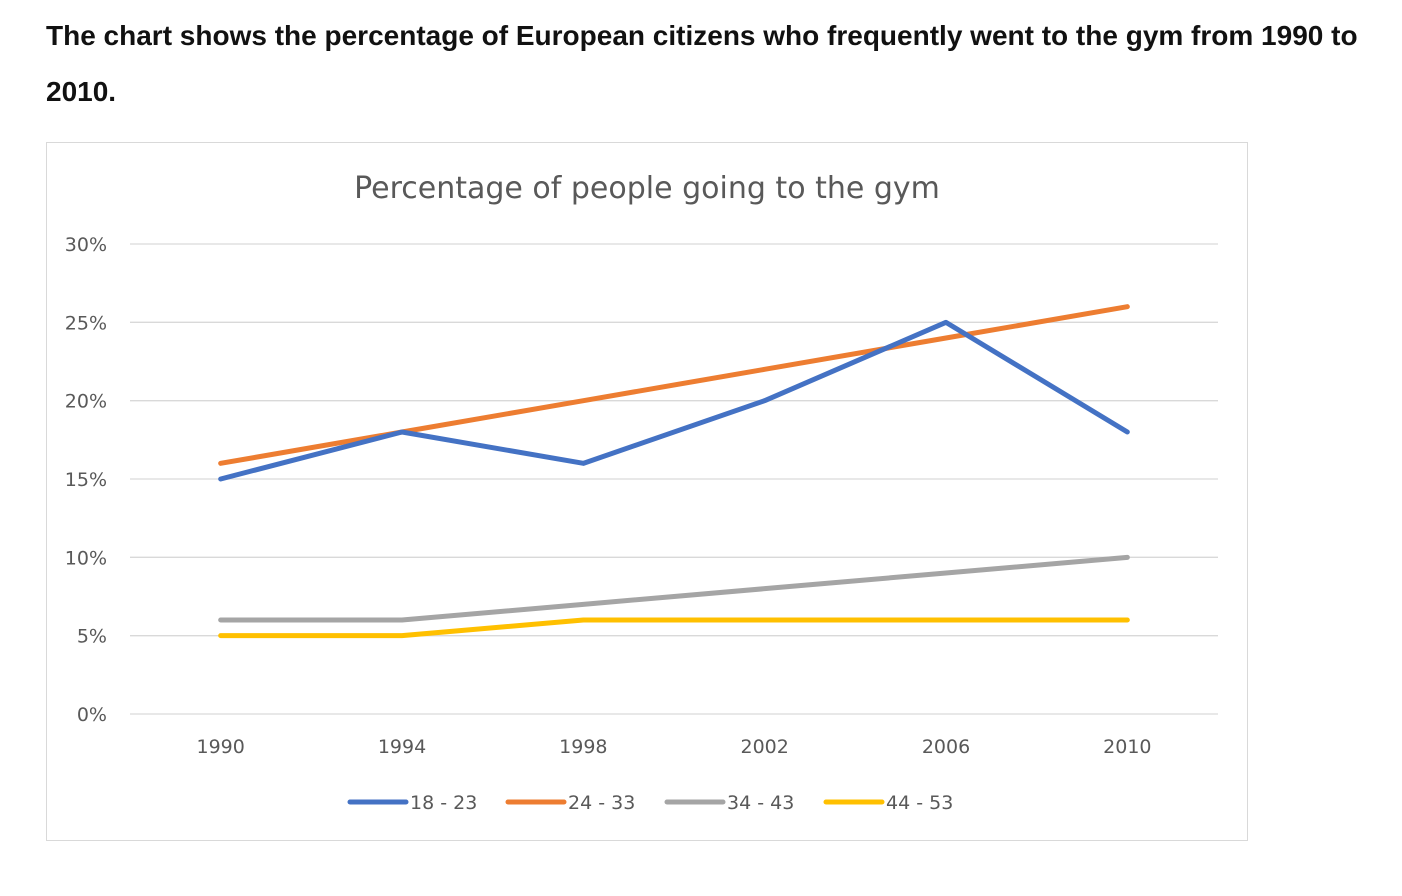 The image size is (1402, 896). What do you see at coordinates (601, 803) in the screenshot?
I see `legend-label: 24 - 33` at bounding box center [601, 803].